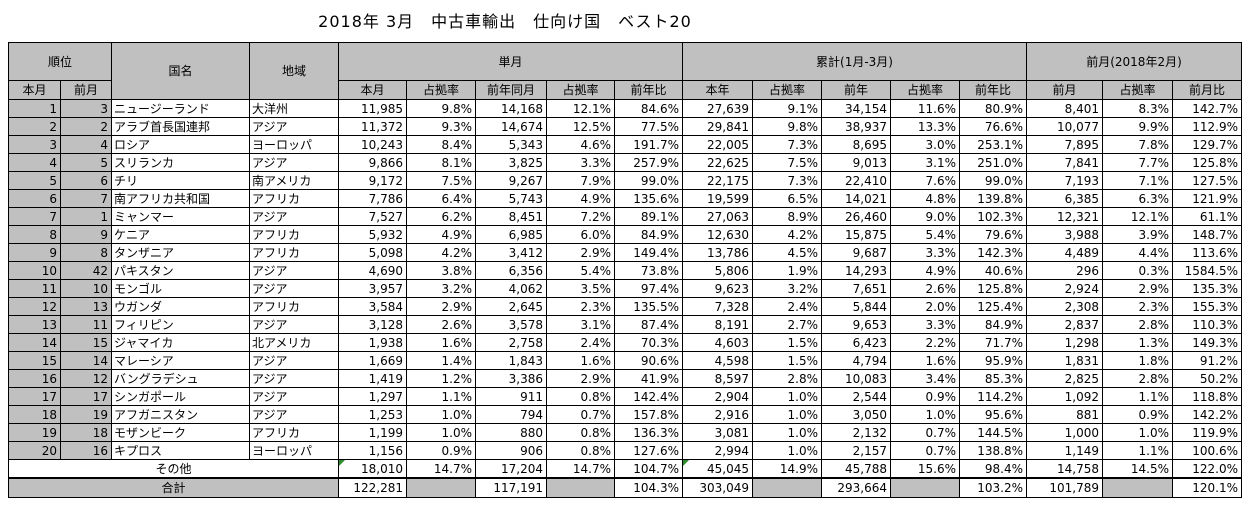 This screenshot has width=1249, height=524. What do you see at coordinates (372, 144) in the screenshot?
I see `value-cell-m: 10,243` at bounding box center [372, 144].